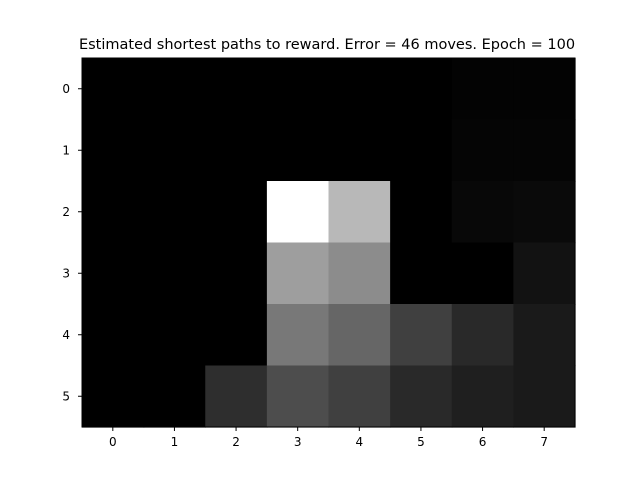  I want to click on heatmap-cell-r4-c1, so click(174, 335).